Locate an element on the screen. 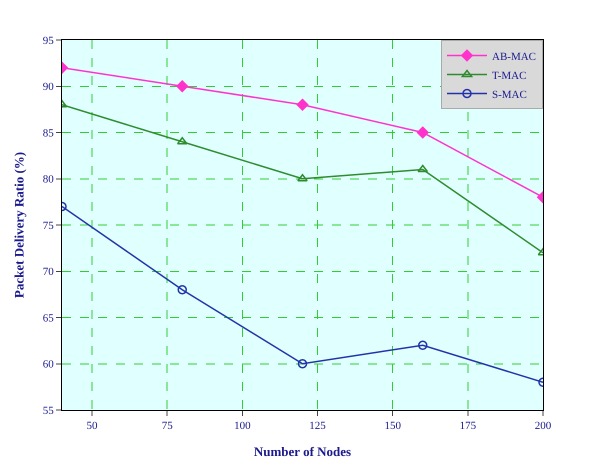 The width and height of the screenshot is (598, 473). y-axis-title: Packet Delivery Ratio (%) is located at coordinates (19, 225).